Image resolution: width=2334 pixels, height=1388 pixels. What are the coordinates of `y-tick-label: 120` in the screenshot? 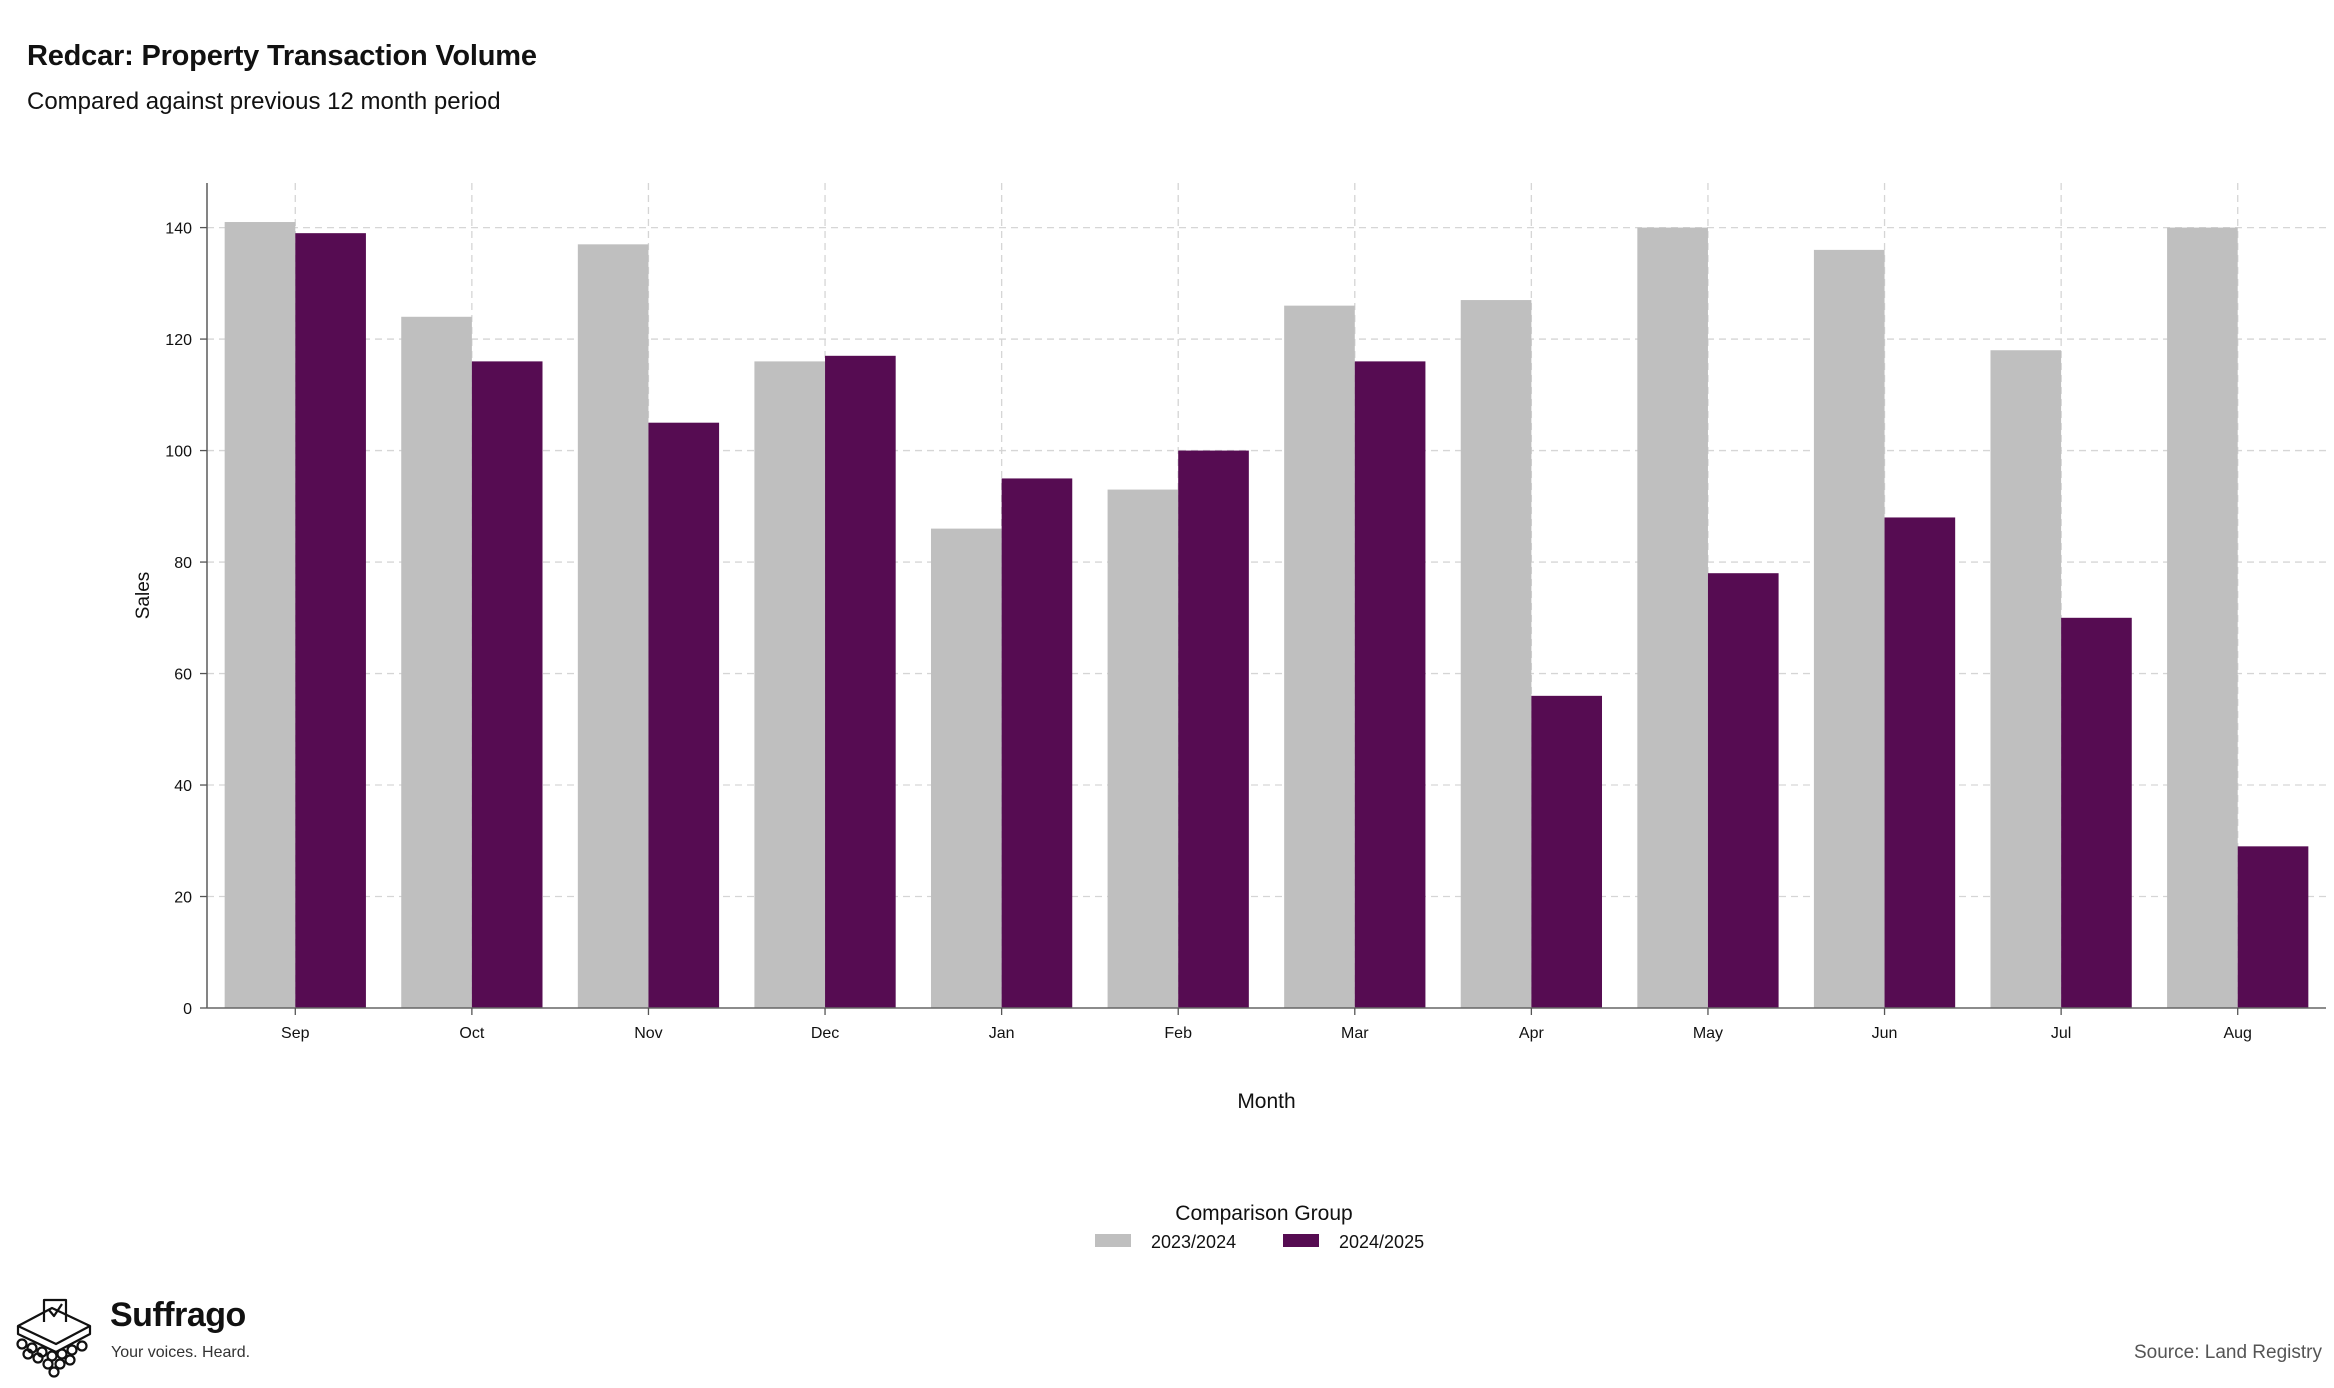 It's located at (178, 340).